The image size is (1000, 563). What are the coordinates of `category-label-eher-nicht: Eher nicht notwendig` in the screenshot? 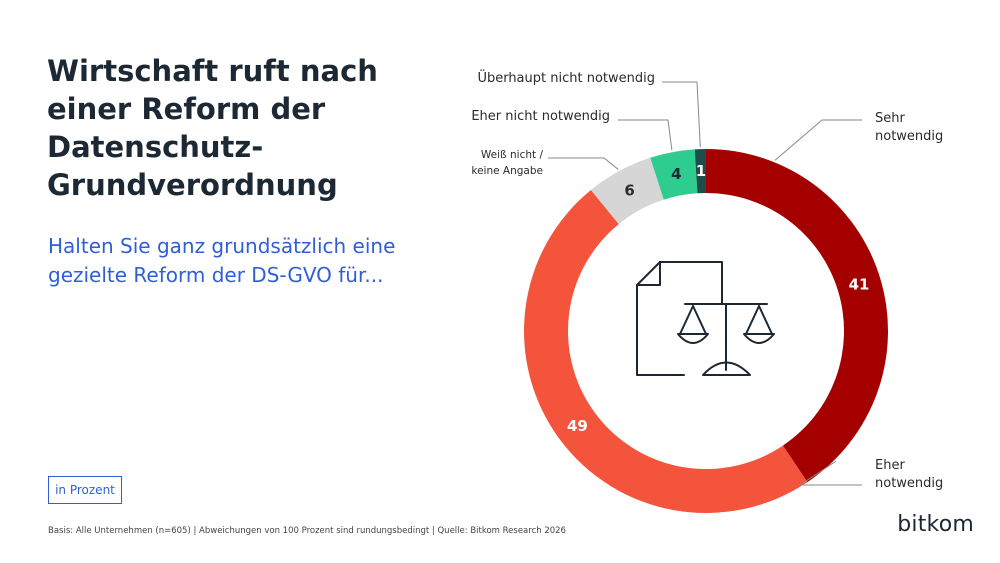 It's located at (540, 116).